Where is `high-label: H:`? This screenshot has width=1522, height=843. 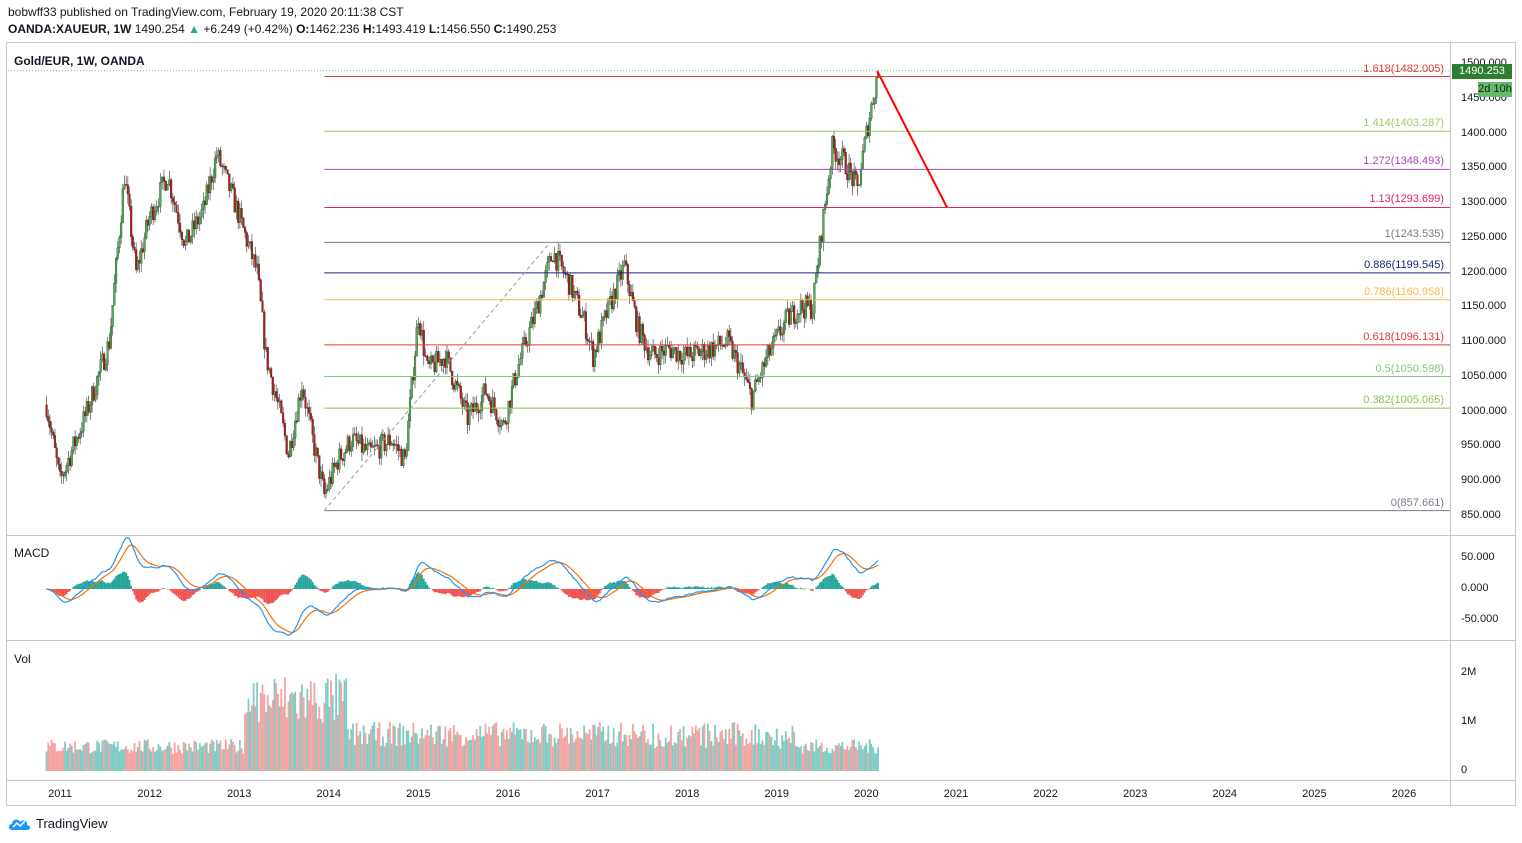
high-label: H: is located at coordinates (369, 29).